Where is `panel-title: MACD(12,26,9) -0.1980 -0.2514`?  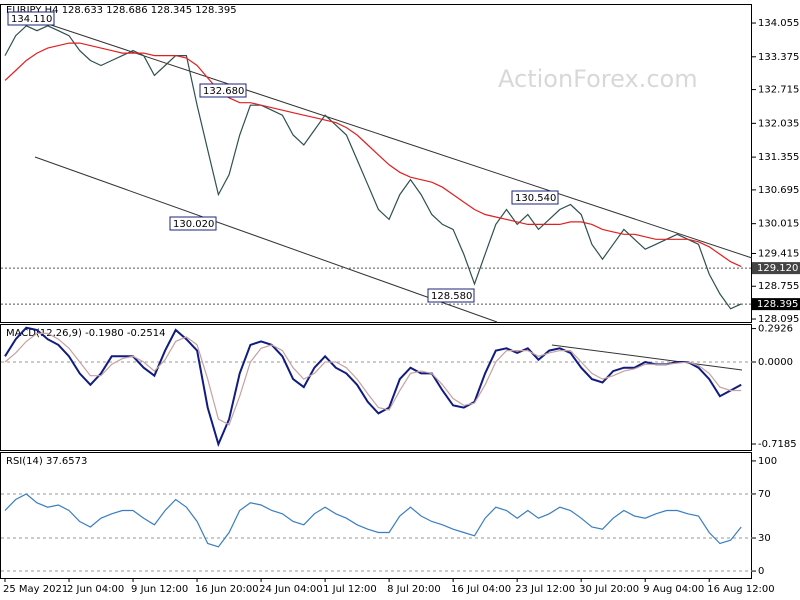 panel-title: MACD(12,26,9) -0.1980 -0.2514 is located at coordinates (86, 333).